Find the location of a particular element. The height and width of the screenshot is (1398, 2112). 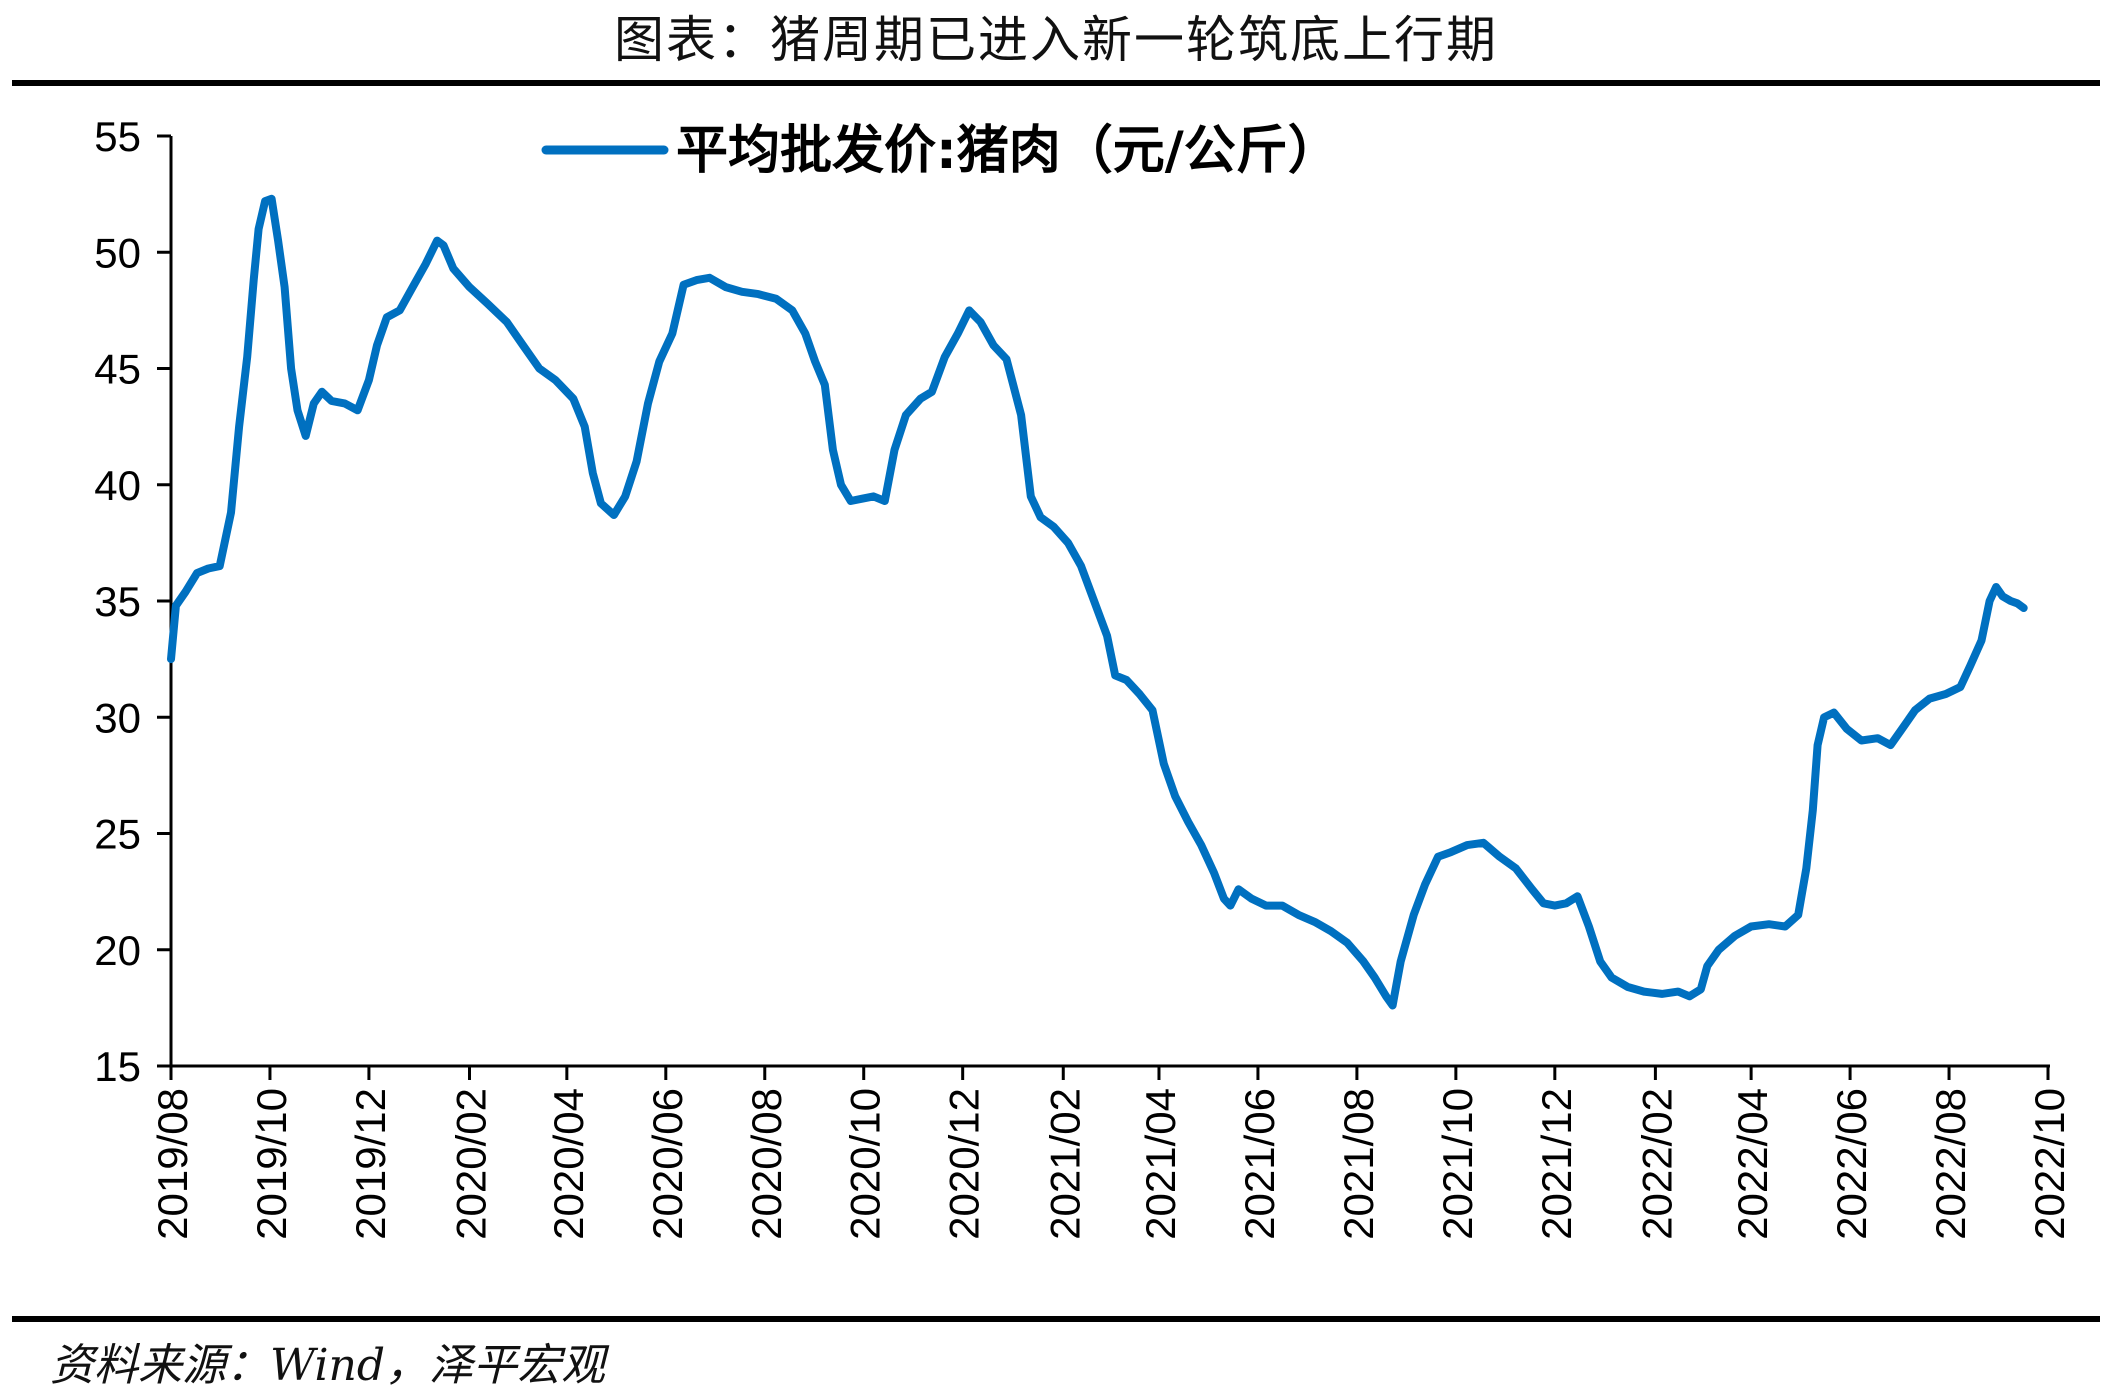

x-tick-label: 2022/04 is located at coordinates (1752, 1164).